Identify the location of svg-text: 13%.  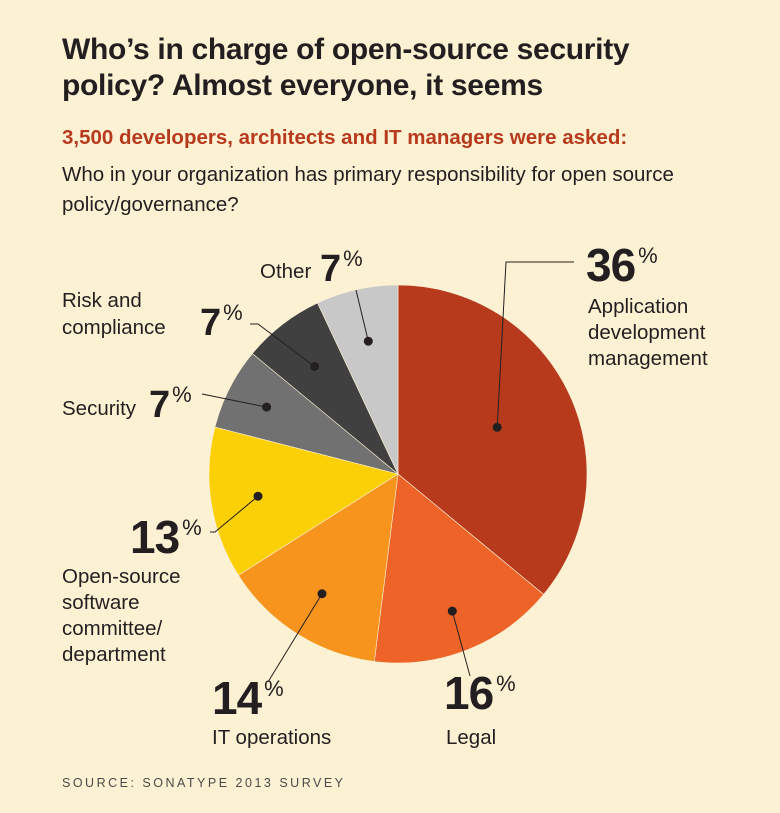
(166, 537).